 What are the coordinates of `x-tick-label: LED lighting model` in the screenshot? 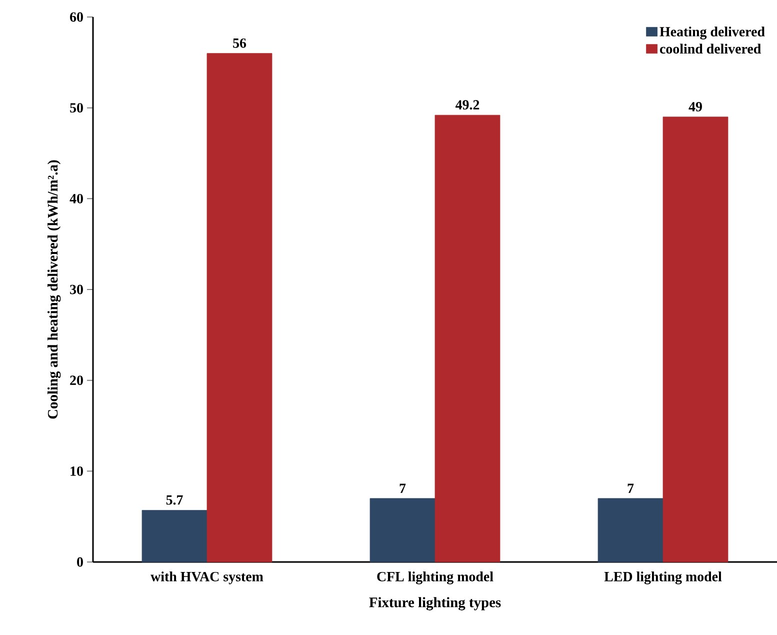 It's located at (663, 578).